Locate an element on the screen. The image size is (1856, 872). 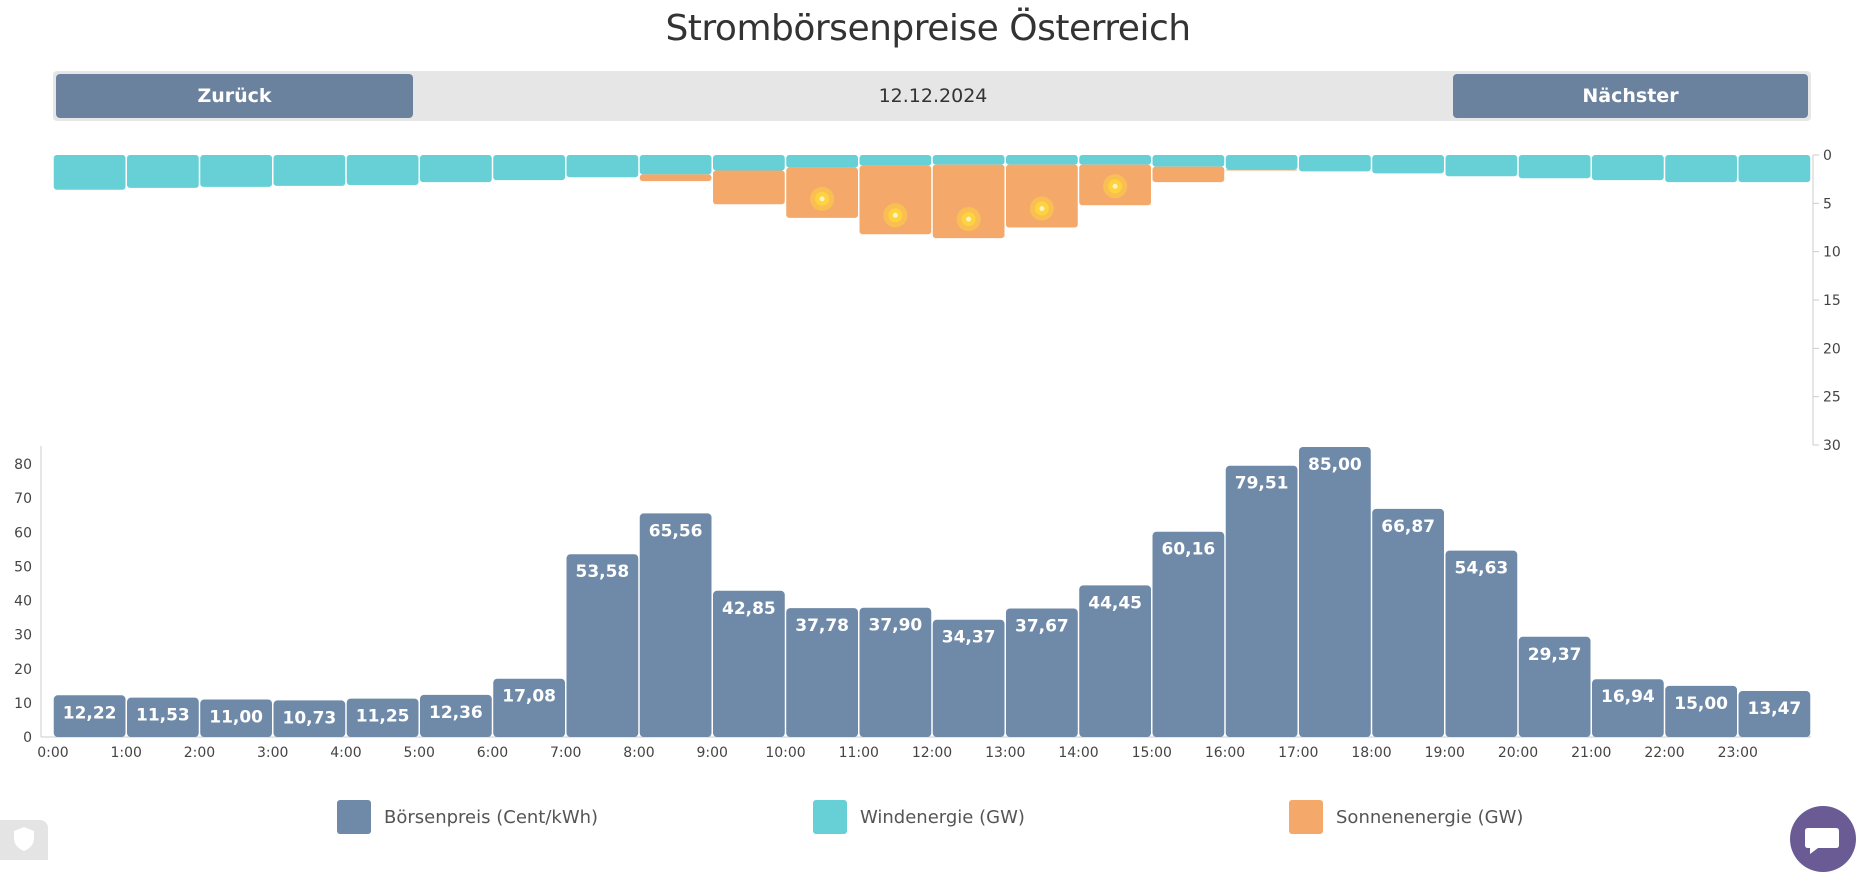
generation-y-tick-label: 10 is located at coordinates (1832, 253).